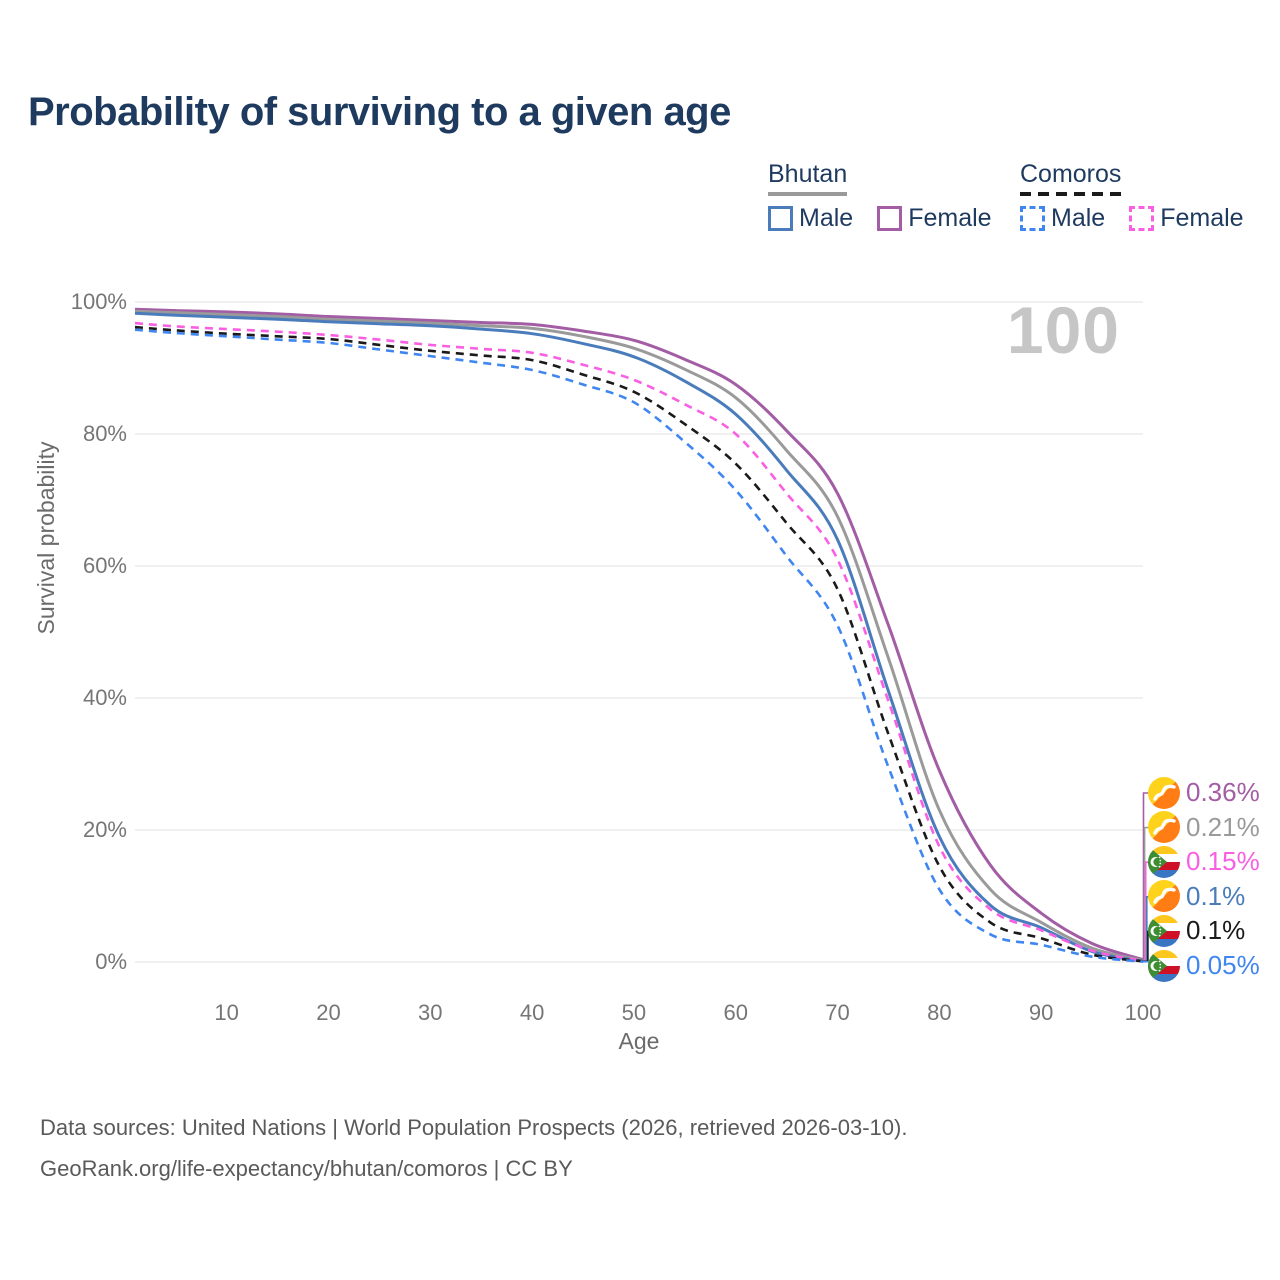 This screenshot has height=1280, width=1280. I want to click on x-tick-label-80: 80, so click(939, 1012).